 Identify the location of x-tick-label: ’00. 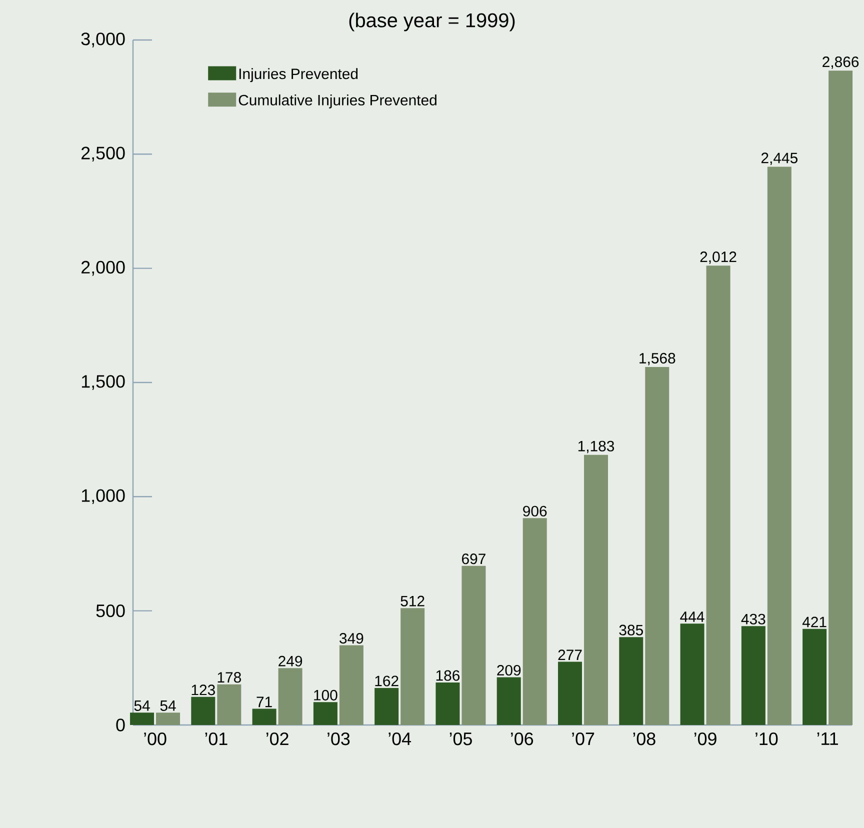
(155, 739).